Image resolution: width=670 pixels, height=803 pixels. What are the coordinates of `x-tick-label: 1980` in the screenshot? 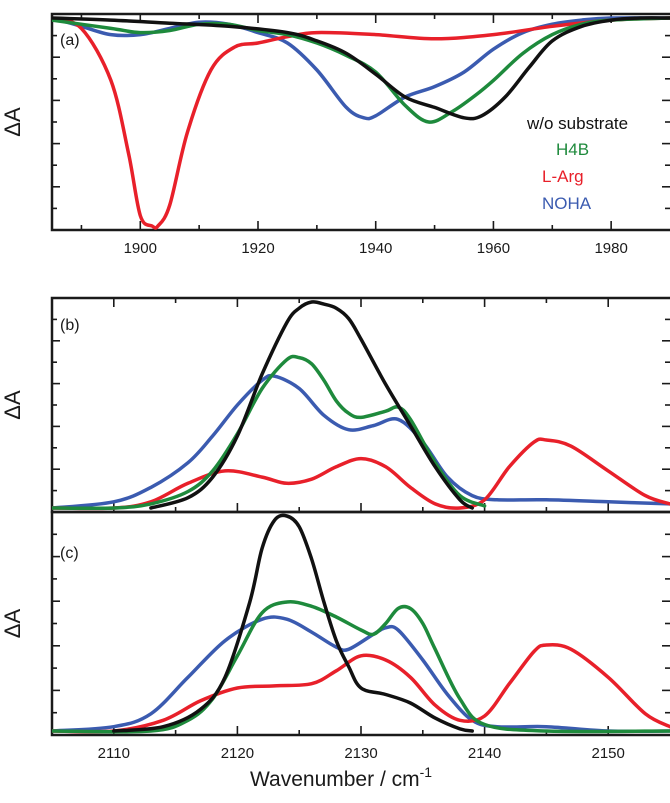 It's located at (610, 248).